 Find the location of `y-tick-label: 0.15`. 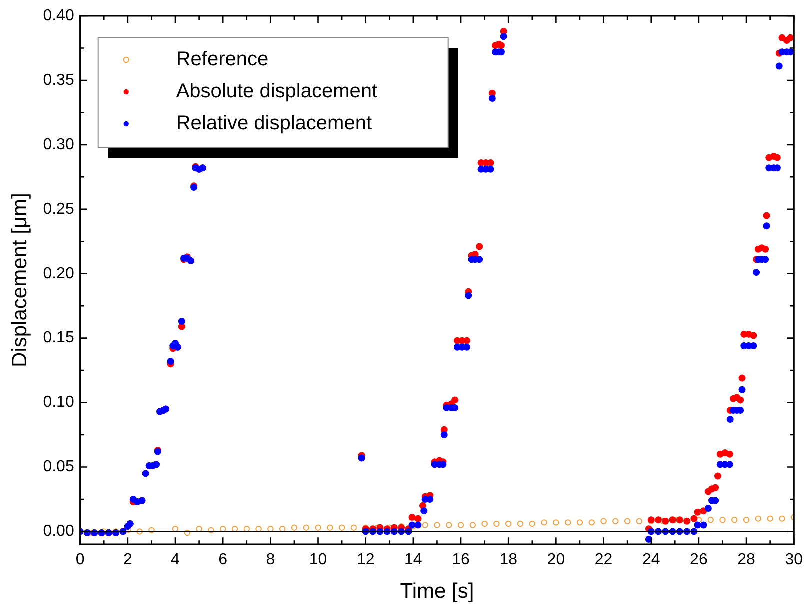

y-tick-label: 0.15 is located at coordinates (58, 338).